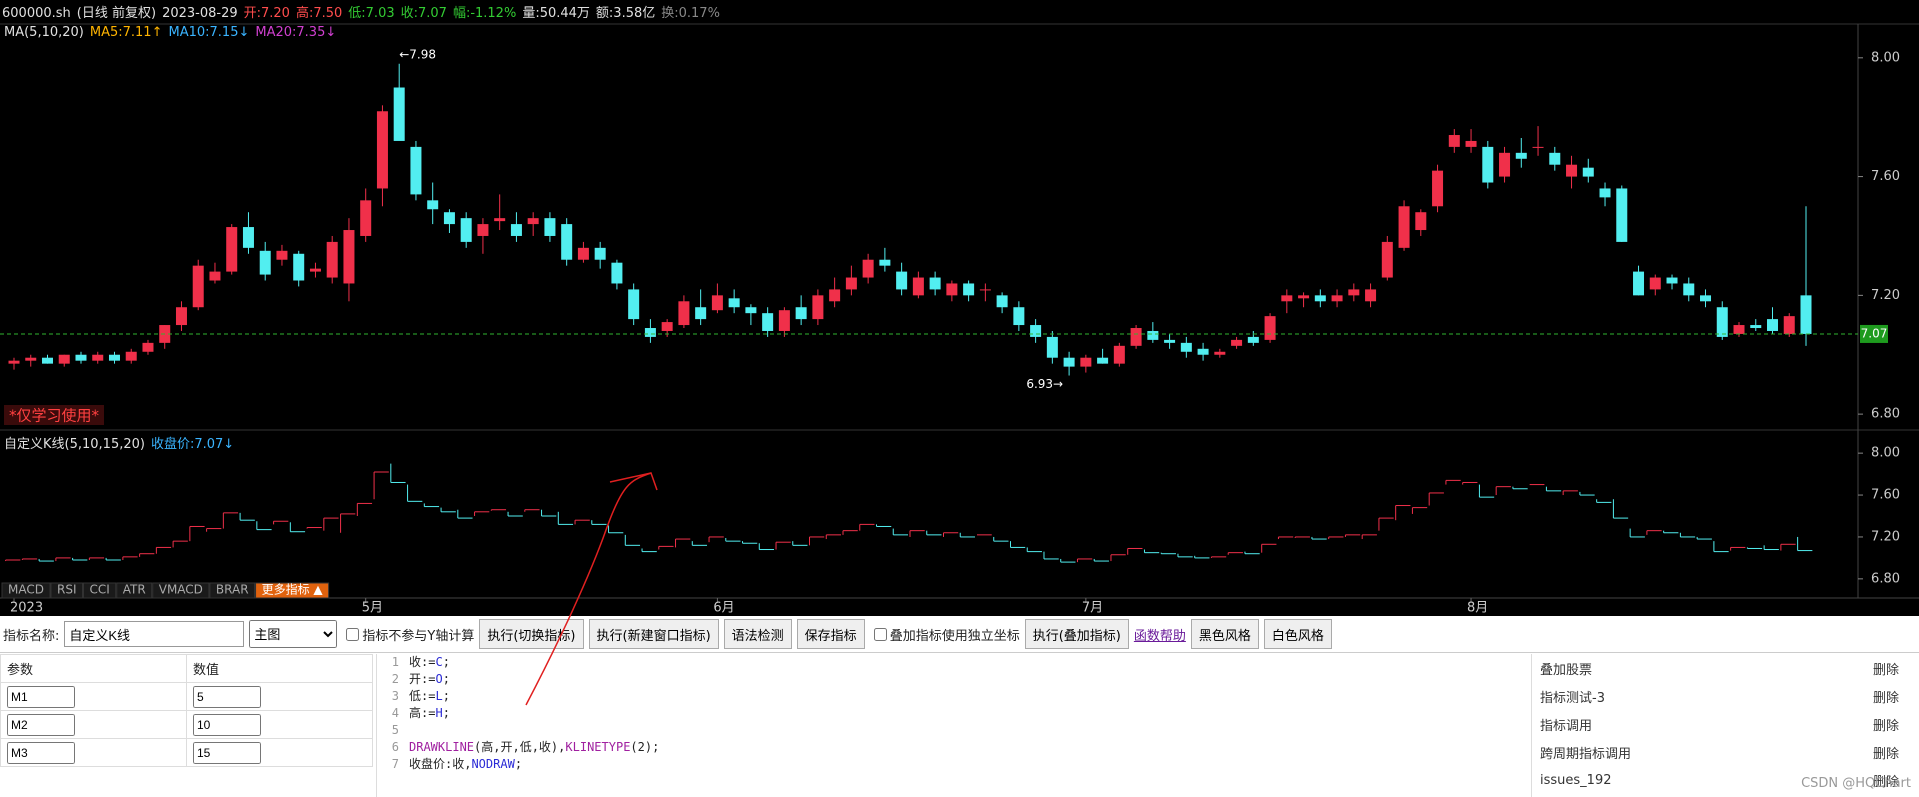  I want to click on option-y: 指标不参与Y轴计算, so click(408, 634).